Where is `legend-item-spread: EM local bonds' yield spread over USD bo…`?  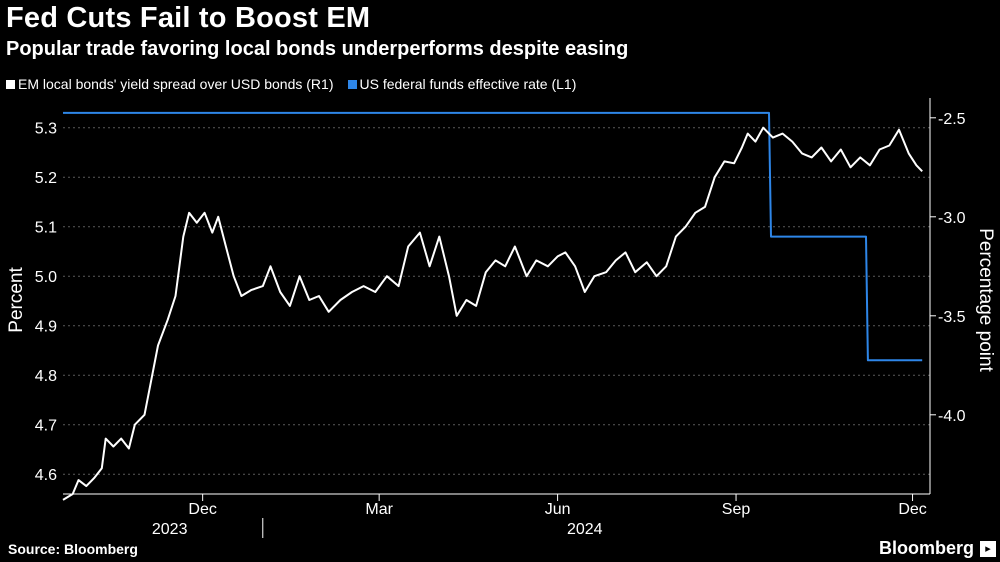 legend-item-spread: EM local bonds' yield spread over USD bo… is located at coordinates (170, 84).